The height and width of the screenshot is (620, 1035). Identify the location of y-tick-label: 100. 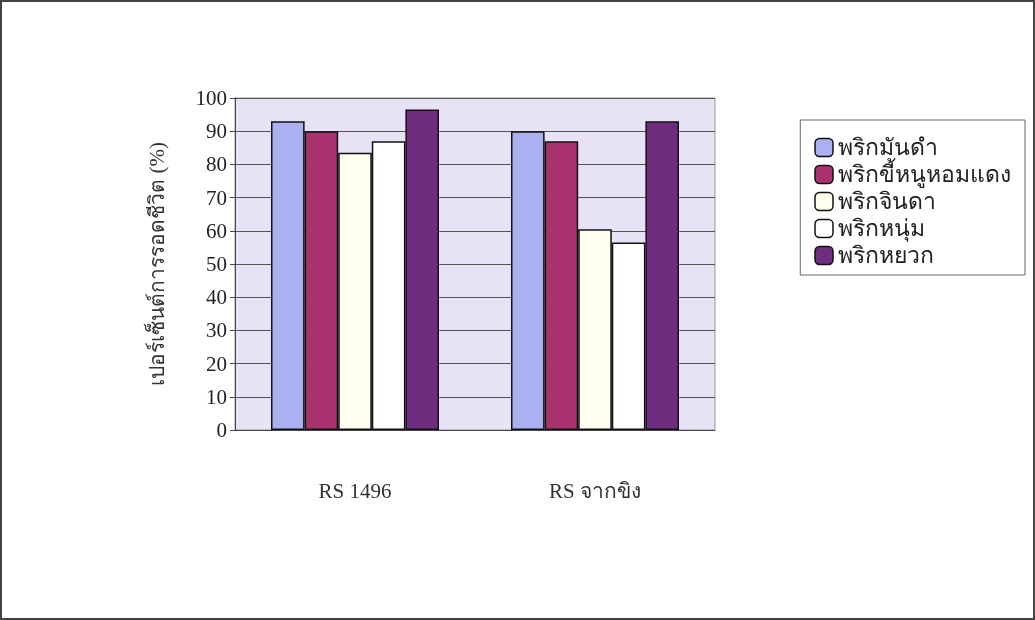
(211, 98).